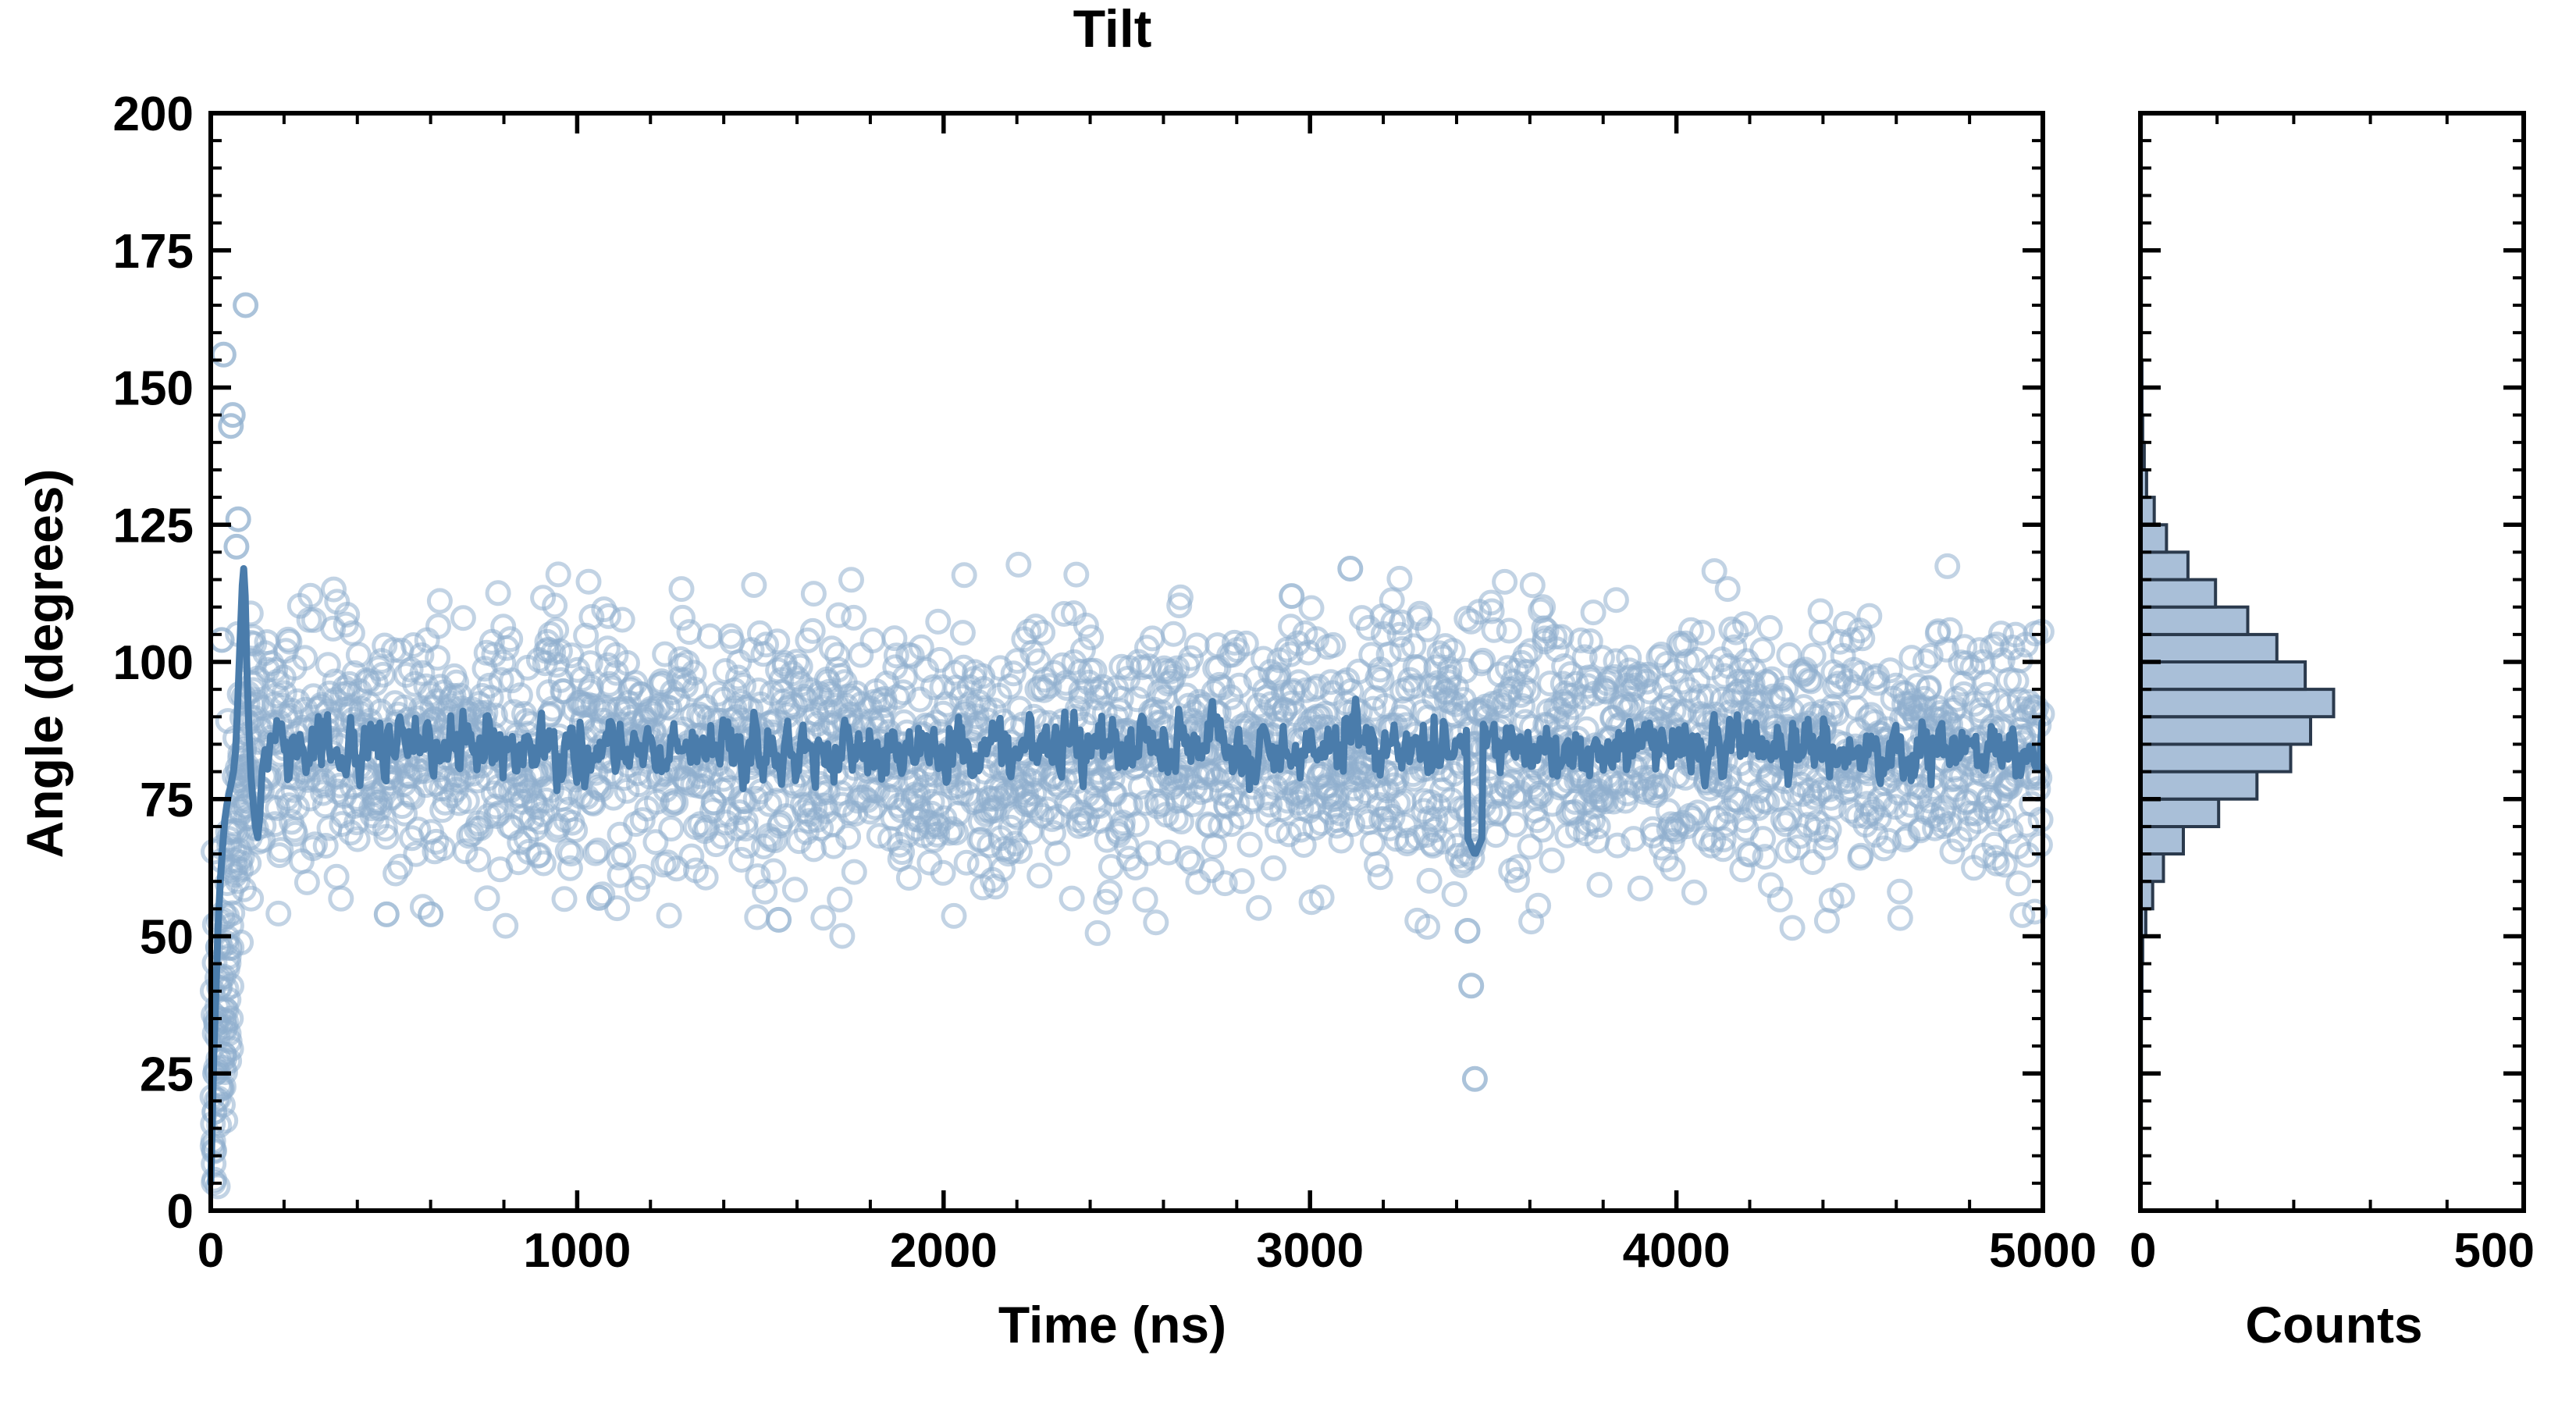 This screenshot has height=1405, width=2576. Describe the element at coordinates (153, 663) in the screenshot. I see `y-tick-label: 100` at that location.